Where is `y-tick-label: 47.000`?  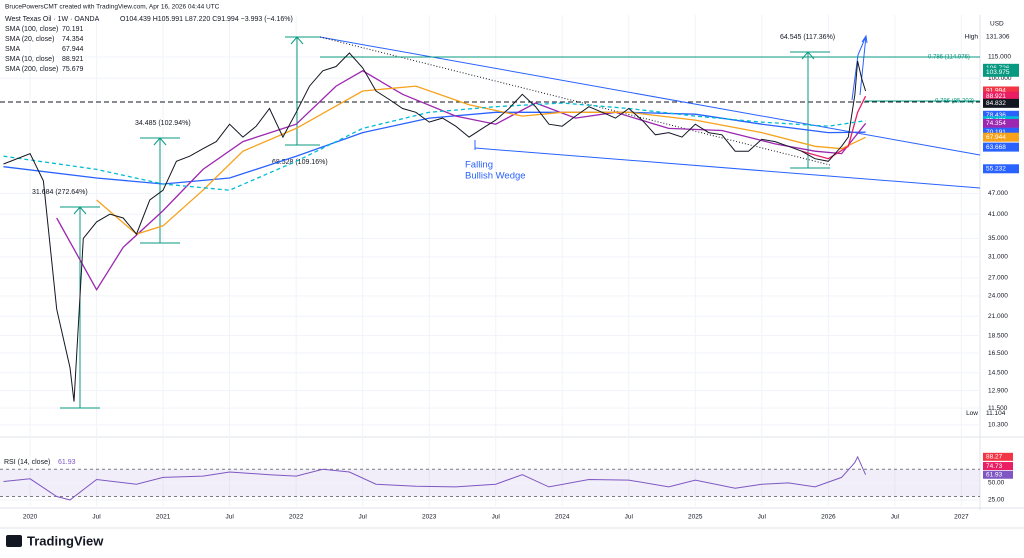
y-tick-label: 47.000 is located at coordinates (998, 193).